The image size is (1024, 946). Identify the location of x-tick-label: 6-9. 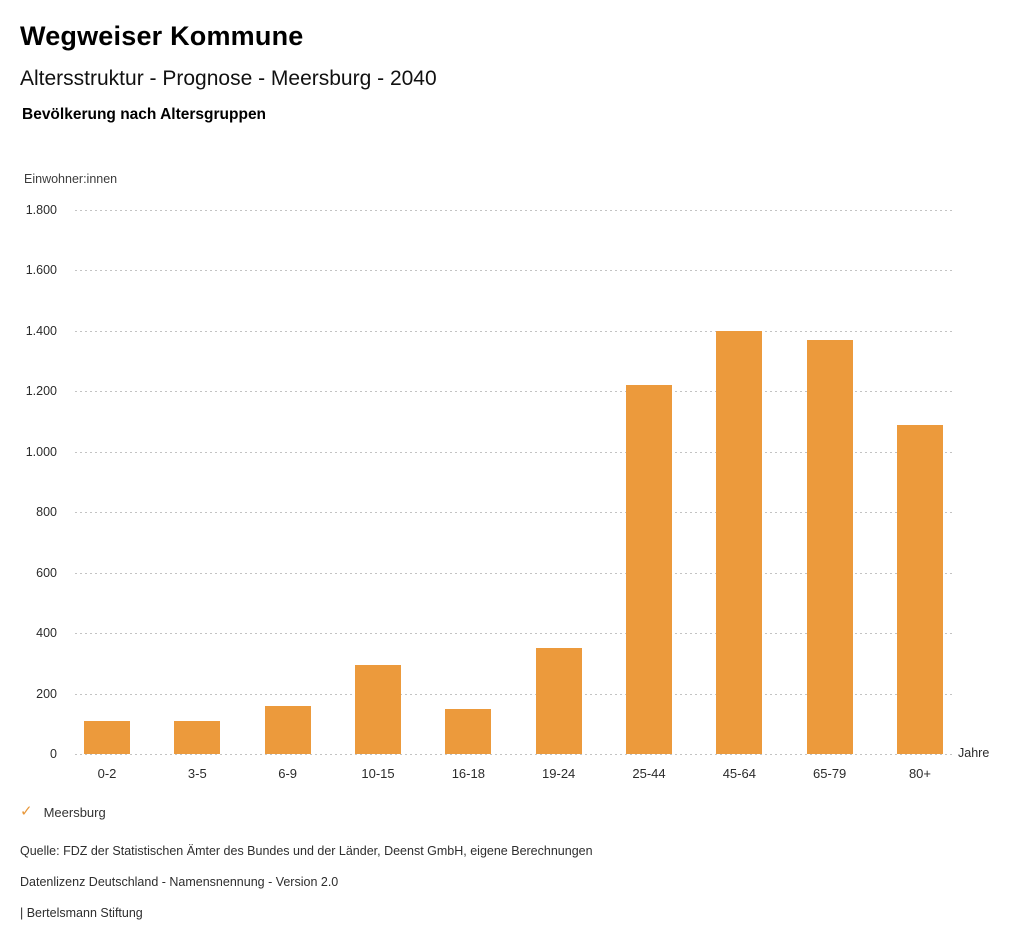
(288, 773).